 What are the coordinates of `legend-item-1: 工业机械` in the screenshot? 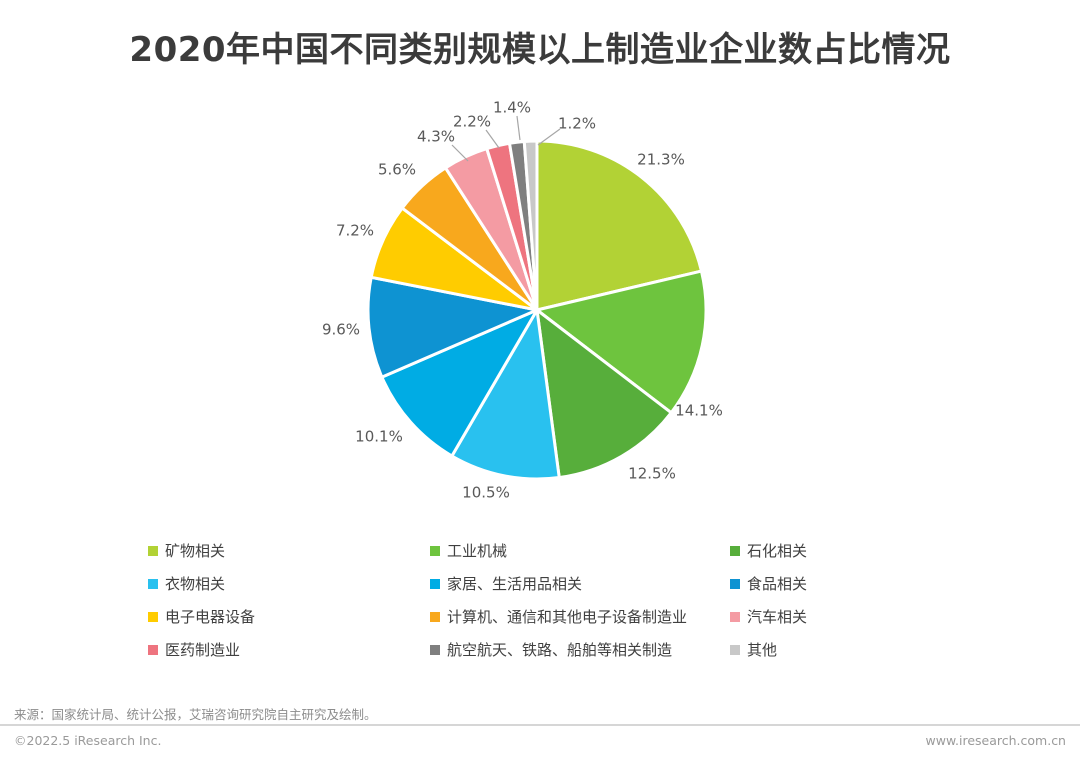 It's located at (580, 550).